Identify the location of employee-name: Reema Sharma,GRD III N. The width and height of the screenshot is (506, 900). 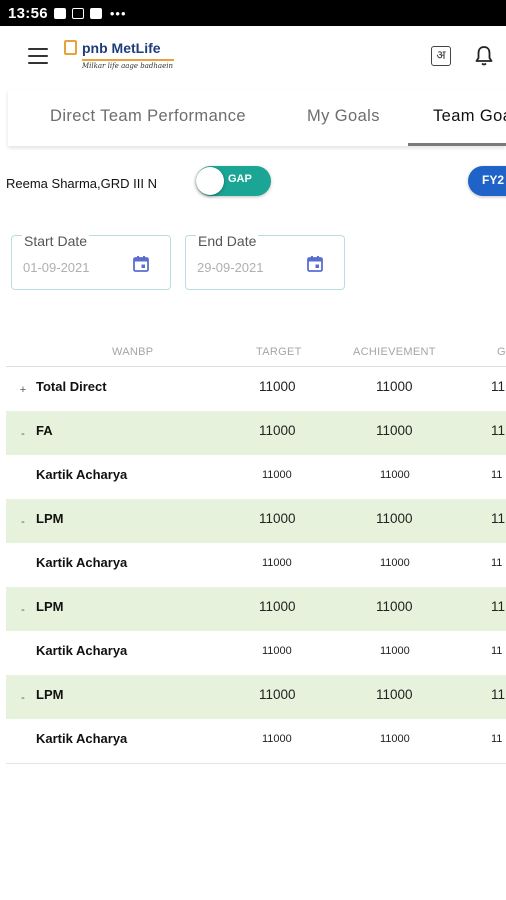
(81, 183).